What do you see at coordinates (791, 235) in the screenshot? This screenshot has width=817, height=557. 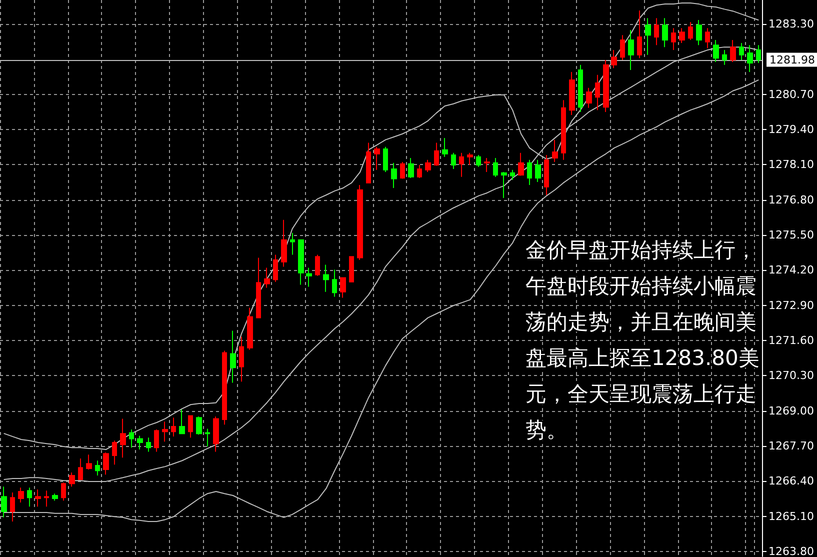 I see `y-tick-label: 1275.50` at bounding box center [791, 235].